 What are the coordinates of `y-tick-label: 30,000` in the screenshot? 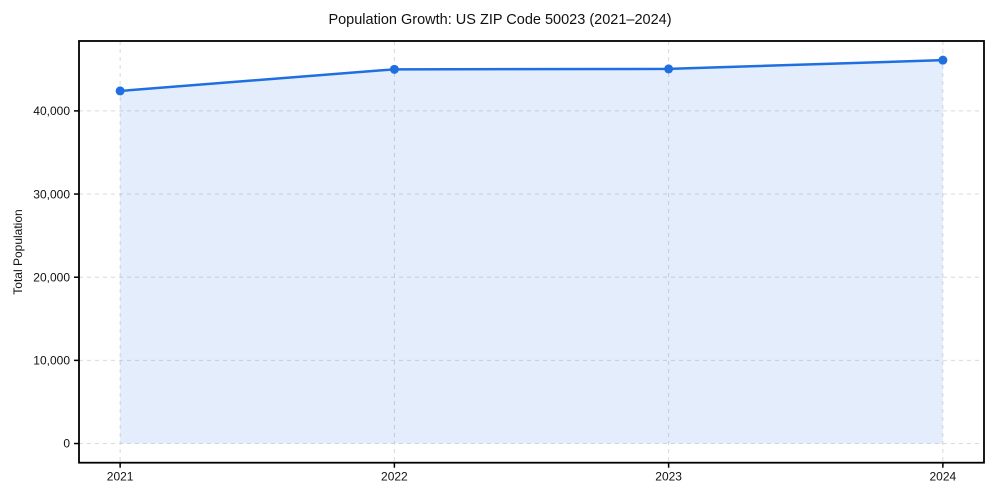 It's located at (51, 194).